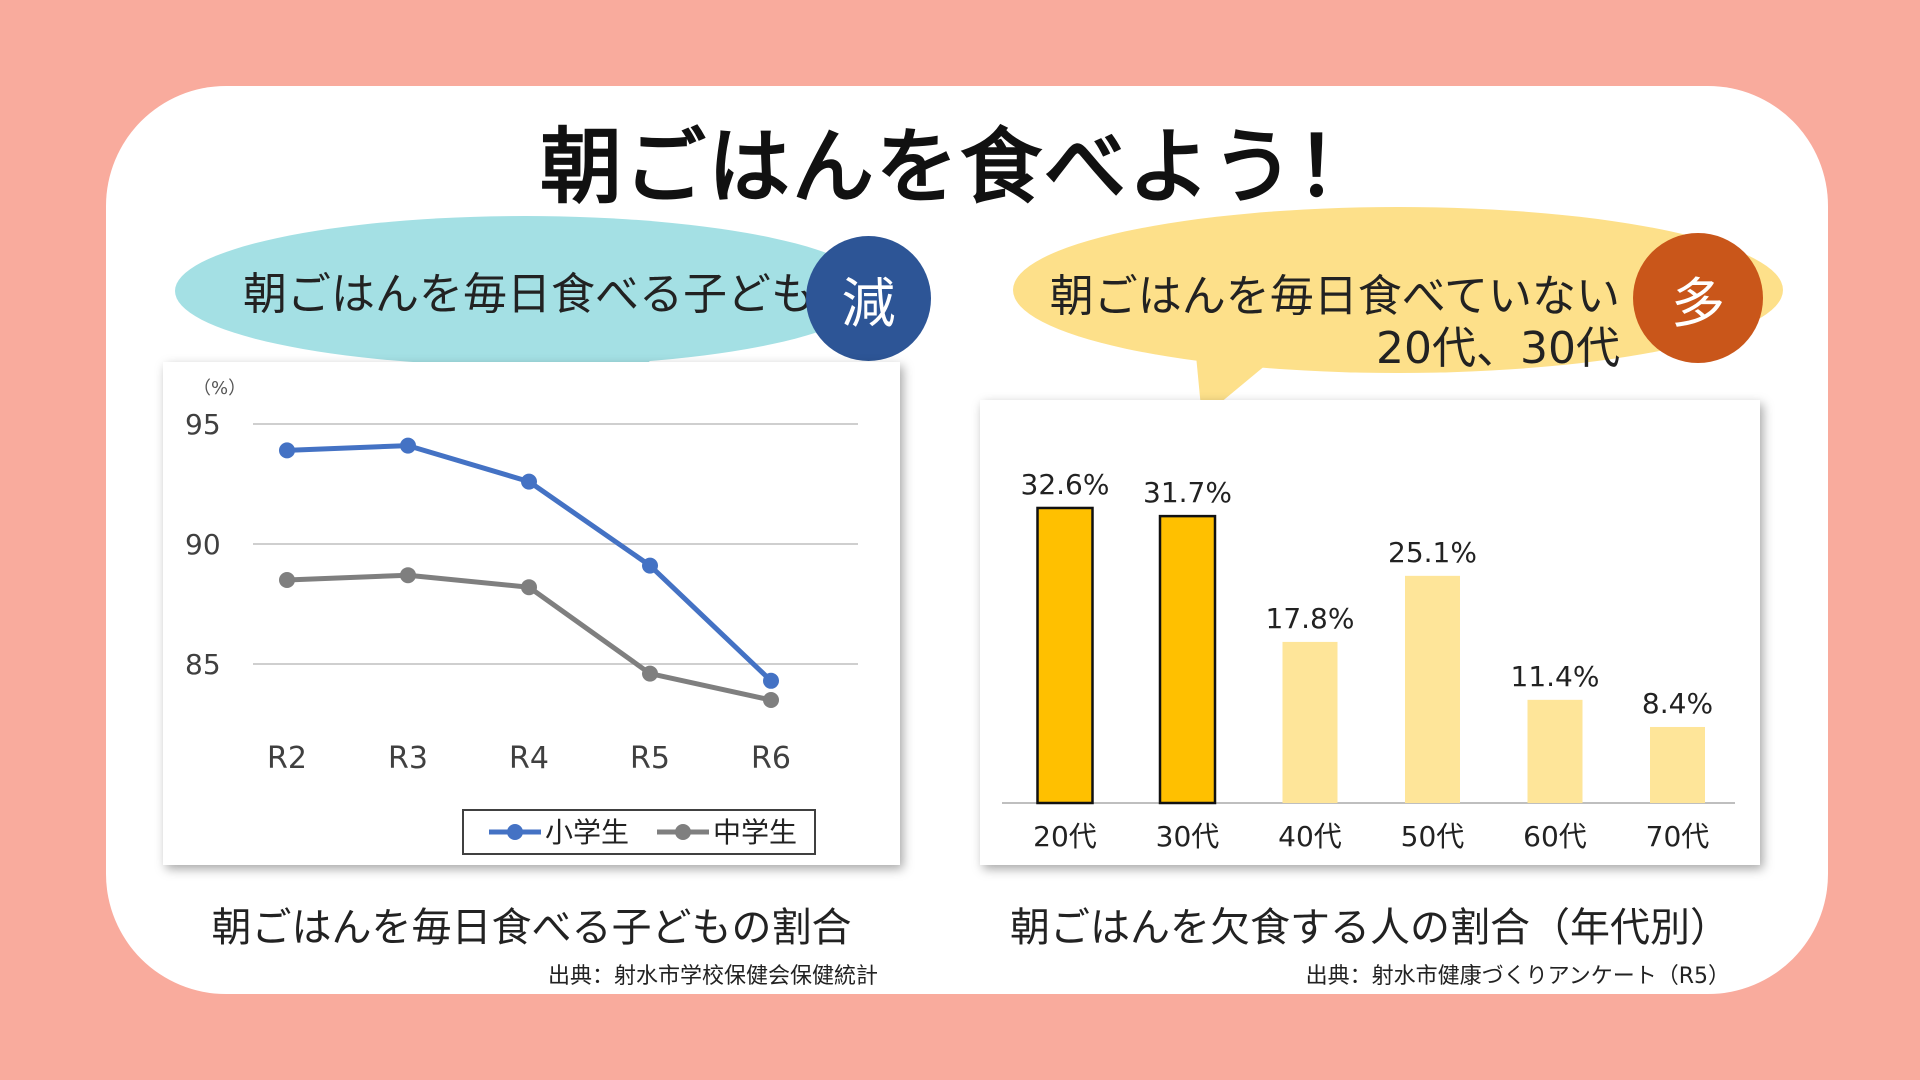 Image resolution: width=1920 pixels, height=1080 pixels. What do you see at coordinates (529, 758) in the screenshot?
I see `x-tick-label: R4` at bounding box center [529, 758].